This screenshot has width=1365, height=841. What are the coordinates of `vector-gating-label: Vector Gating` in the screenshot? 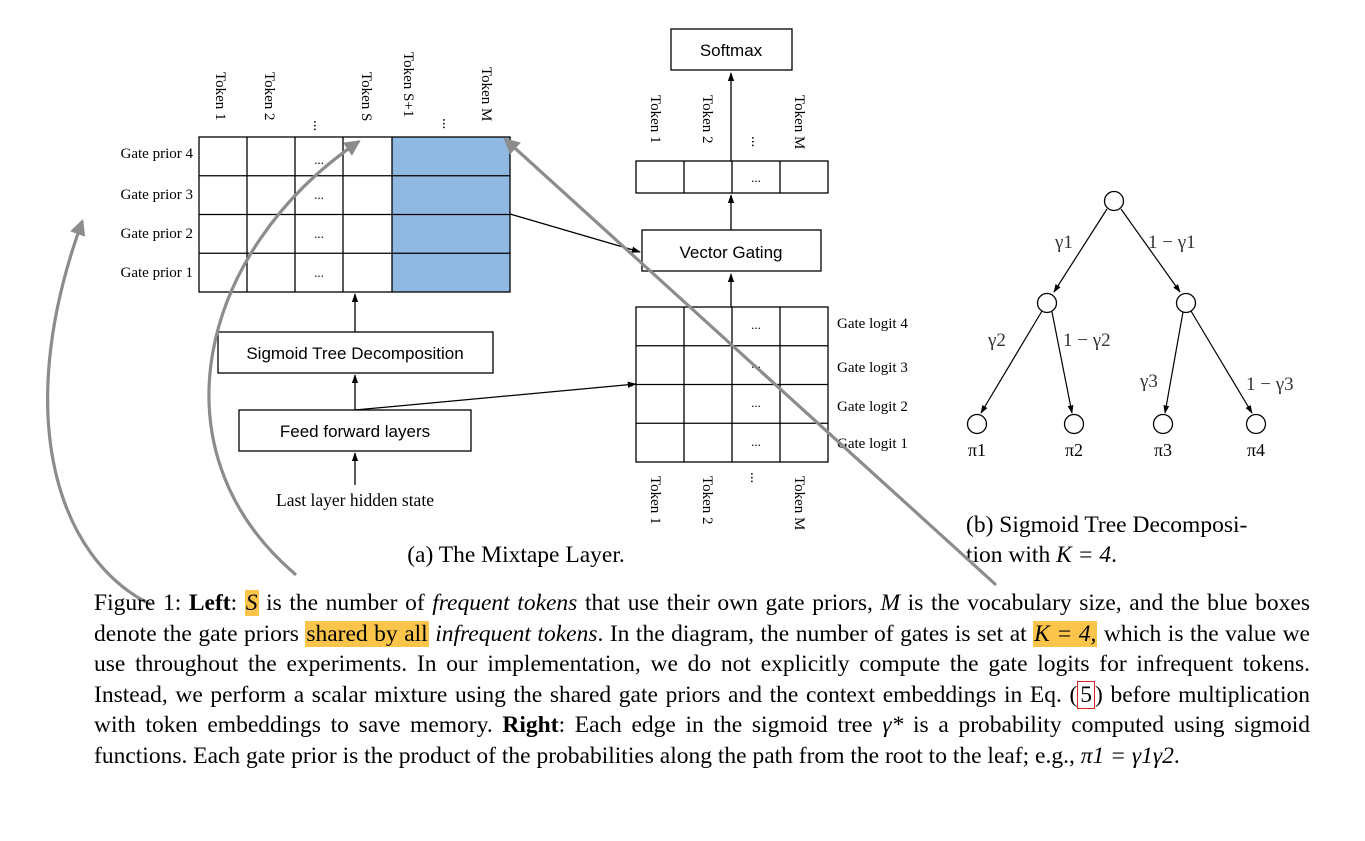 It's located at (730, 252).